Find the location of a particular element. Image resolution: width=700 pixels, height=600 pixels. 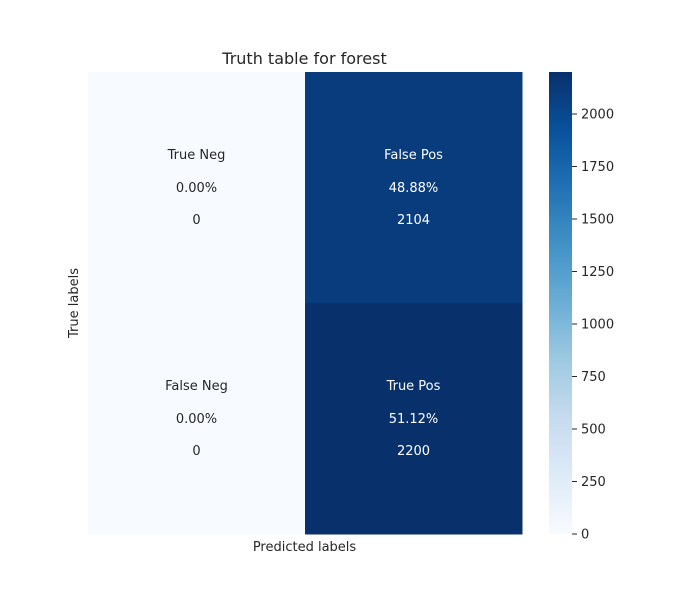

cell-category-label: True Pos is located at coordinates (413, 386).